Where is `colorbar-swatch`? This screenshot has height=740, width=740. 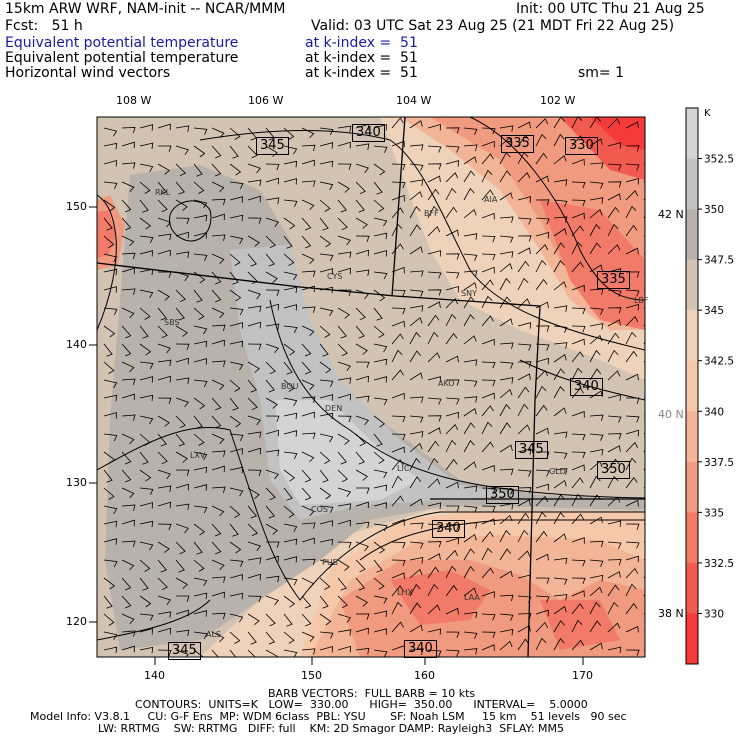
colorbar-swatch is located at coordinates (692, 386).